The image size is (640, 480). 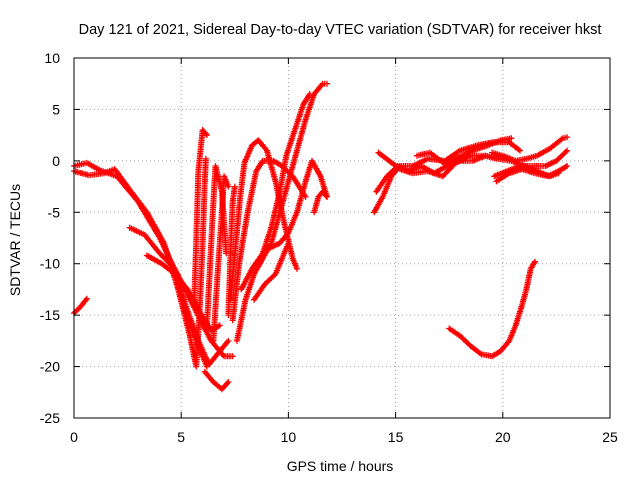 What do you see at coordinates (503, 437) in the screenshot?
I see `x-tick-label: 20` at bounding box center [503, 437].